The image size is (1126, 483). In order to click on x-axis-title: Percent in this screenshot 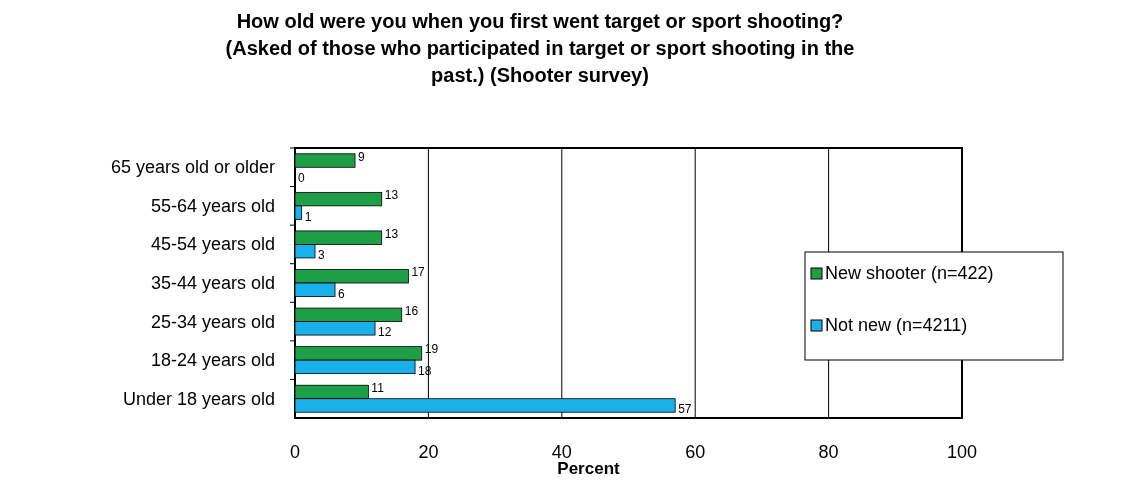, I will do `click(589, 468)`.